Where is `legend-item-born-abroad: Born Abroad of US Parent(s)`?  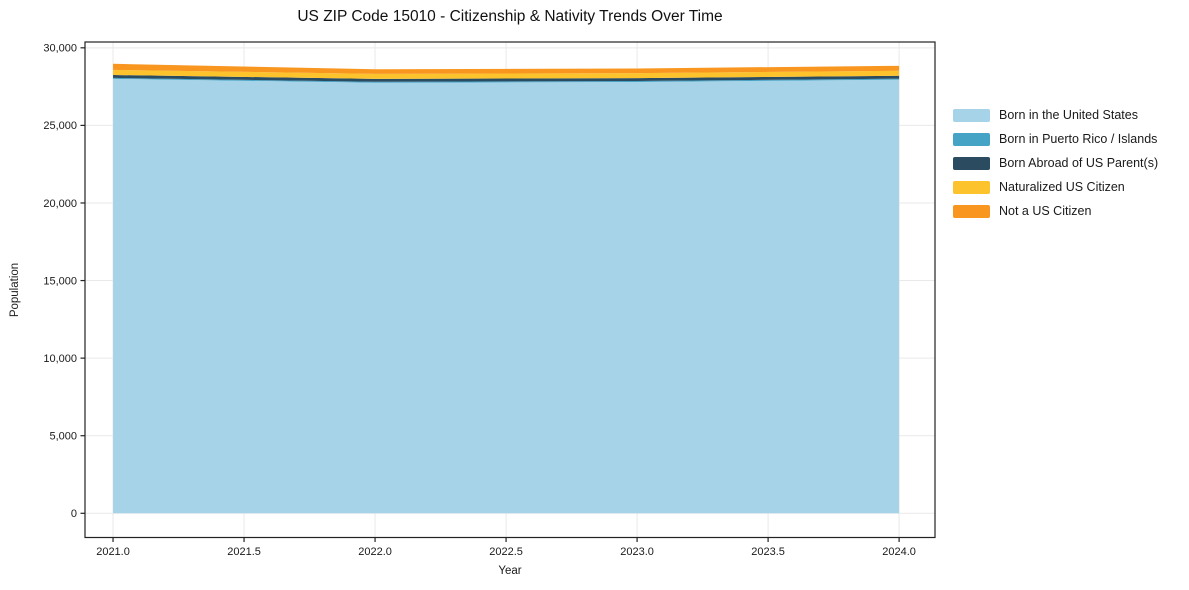 legend-item-born-abroad: Born Abroad of US Parent(s) is located at coordinates (1055, 163).